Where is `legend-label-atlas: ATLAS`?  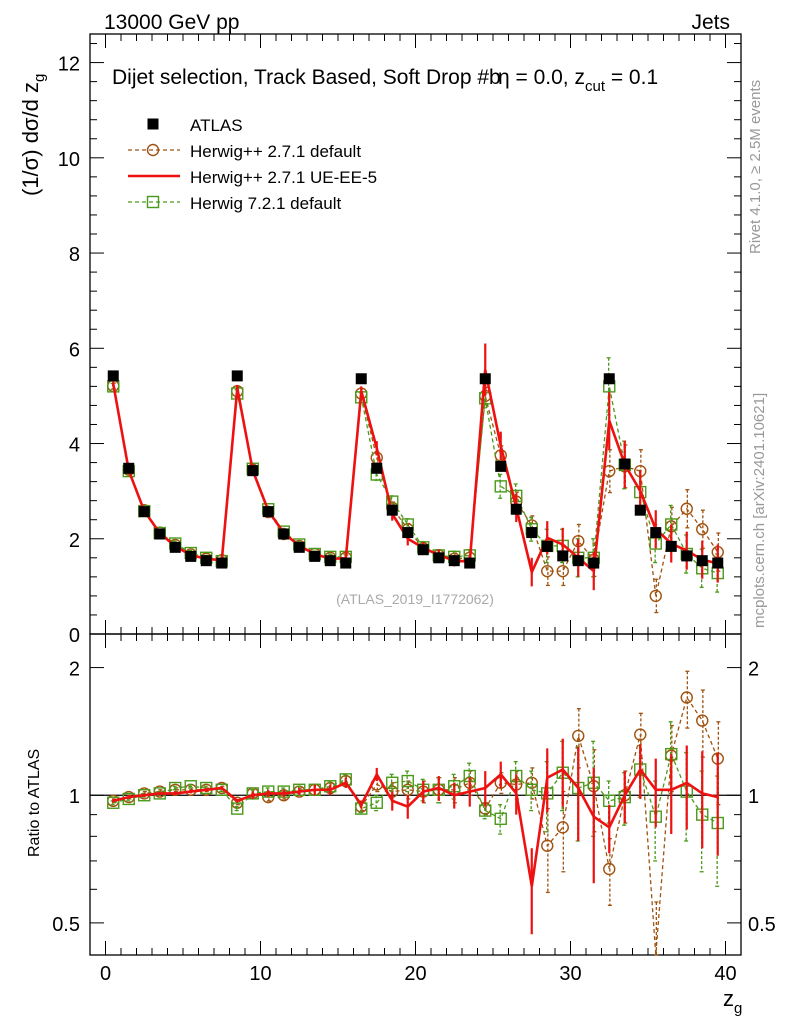 legend-label-atlas: ATLAS is located at coordinates (216, 125).